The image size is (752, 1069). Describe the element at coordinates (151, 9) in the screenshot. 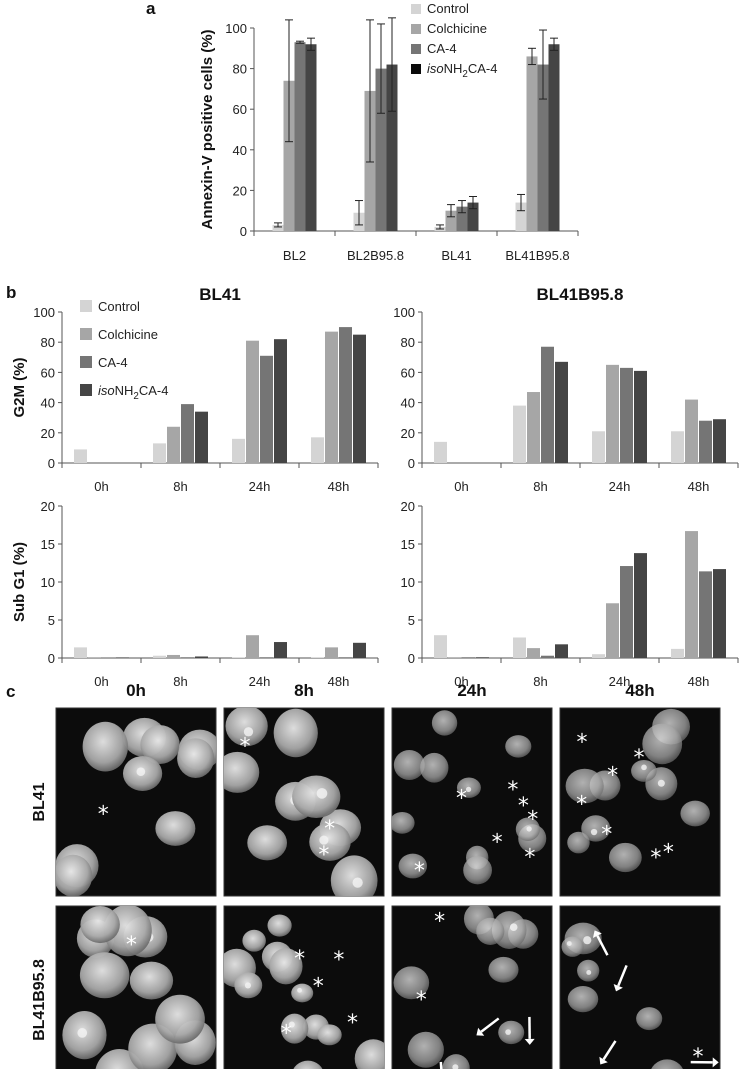

I see `panel-letter-a: a` at that location.